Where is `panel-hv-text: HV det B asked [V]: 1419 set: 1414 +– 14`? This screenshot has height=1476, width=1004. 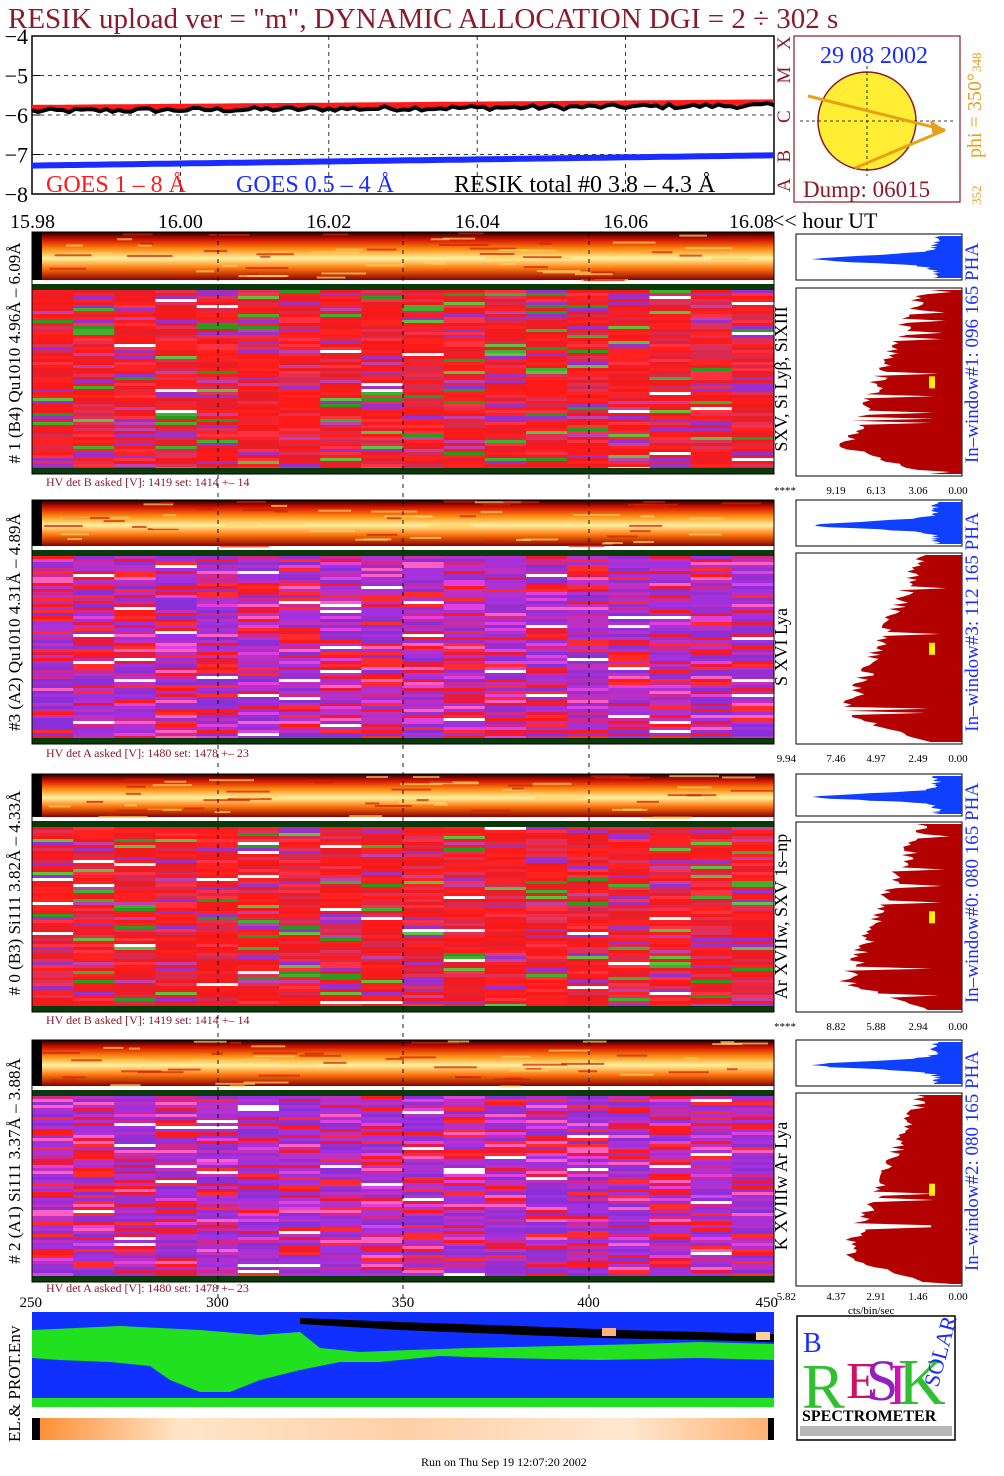
panel-hv-text: HV det B asked [V]: 1419 set: 1414 +– 14 is located at coordinates (148, 1020).